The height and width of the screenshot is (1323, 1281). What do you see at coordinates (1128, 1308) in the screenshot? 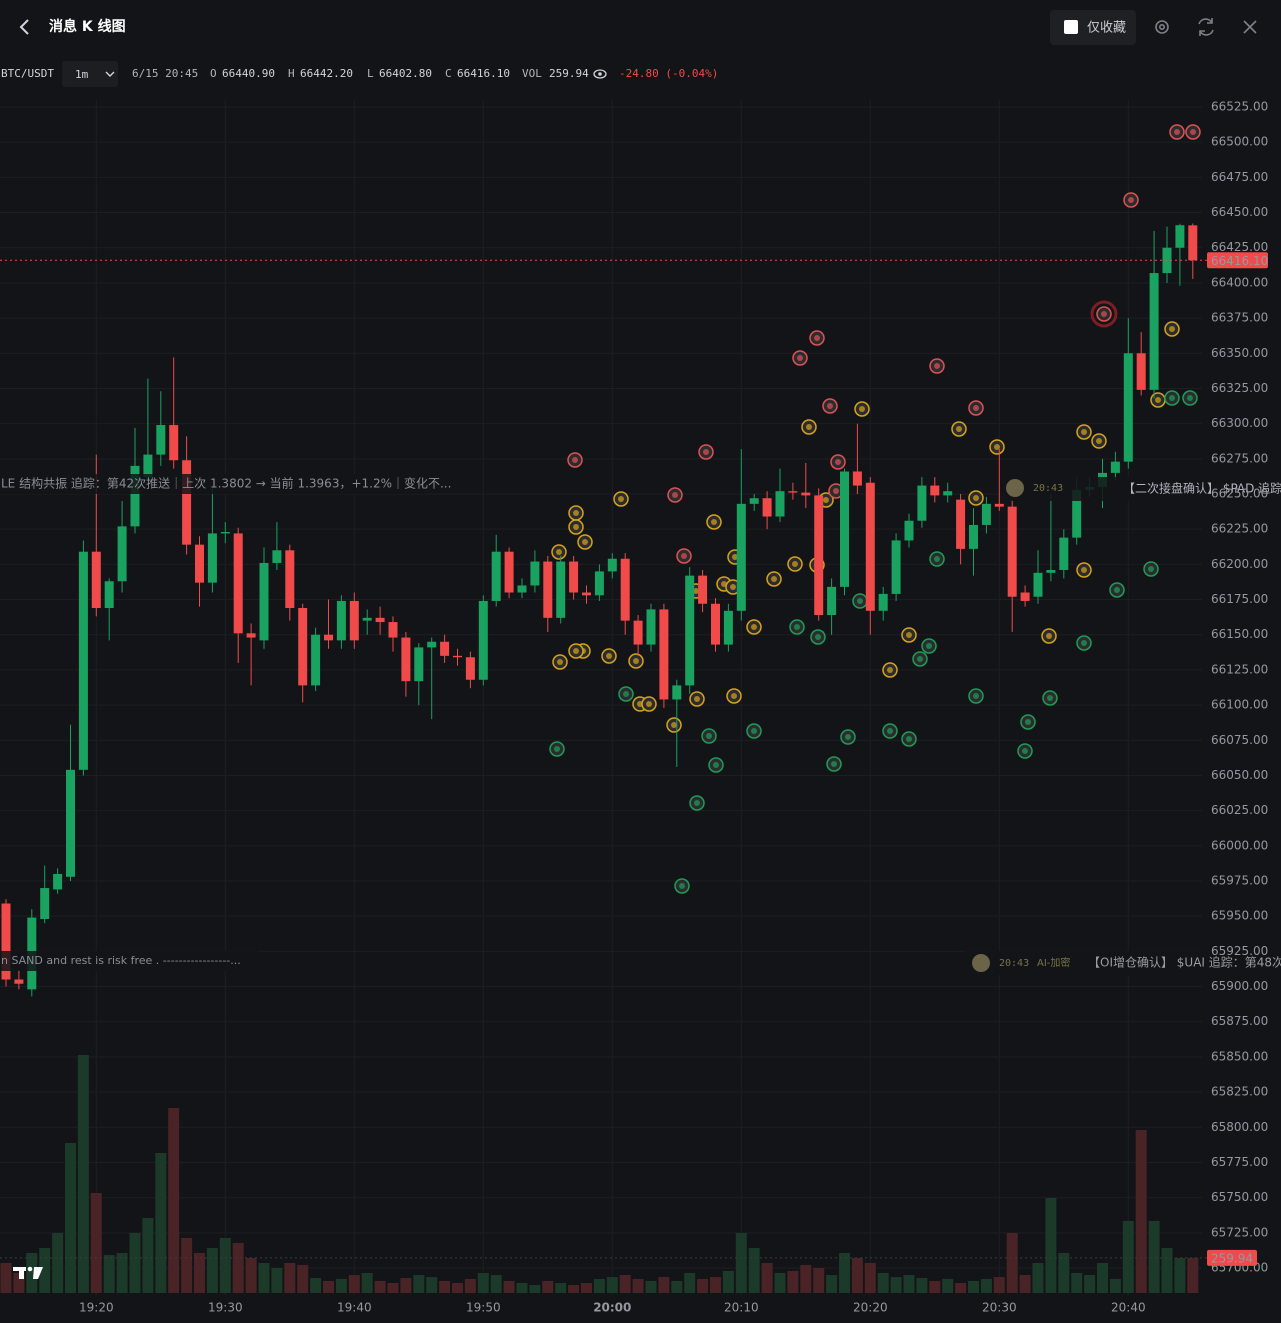
I see `x-tick-label: 20:40` at bounding box center [1128, 1308].